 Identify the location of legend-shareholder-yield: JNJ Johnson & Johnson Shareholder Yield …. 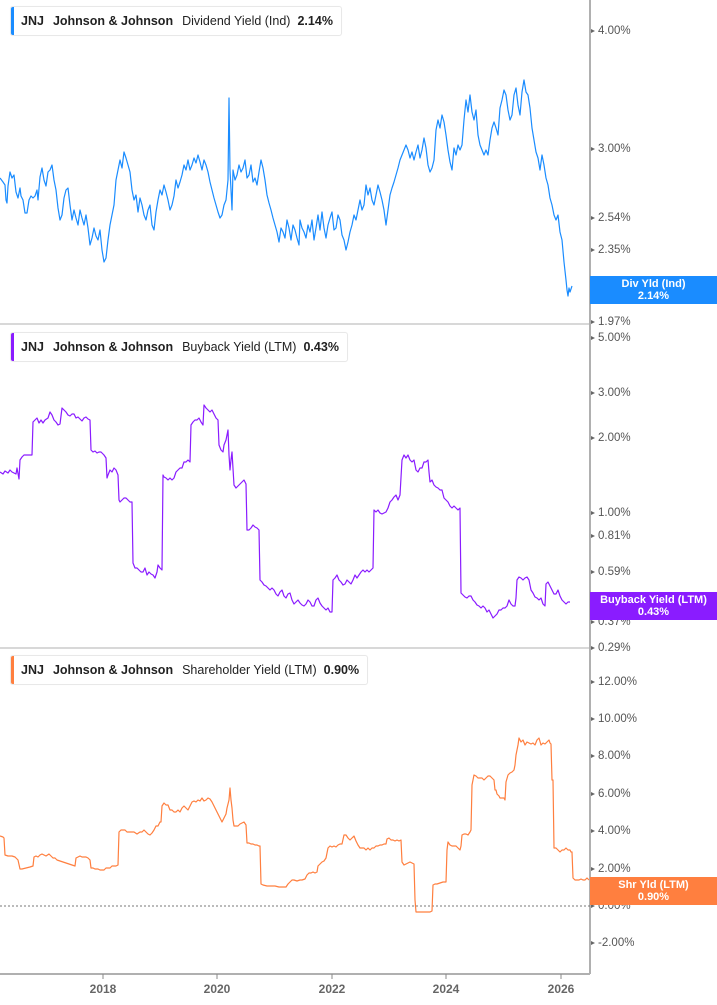
(189, 670).